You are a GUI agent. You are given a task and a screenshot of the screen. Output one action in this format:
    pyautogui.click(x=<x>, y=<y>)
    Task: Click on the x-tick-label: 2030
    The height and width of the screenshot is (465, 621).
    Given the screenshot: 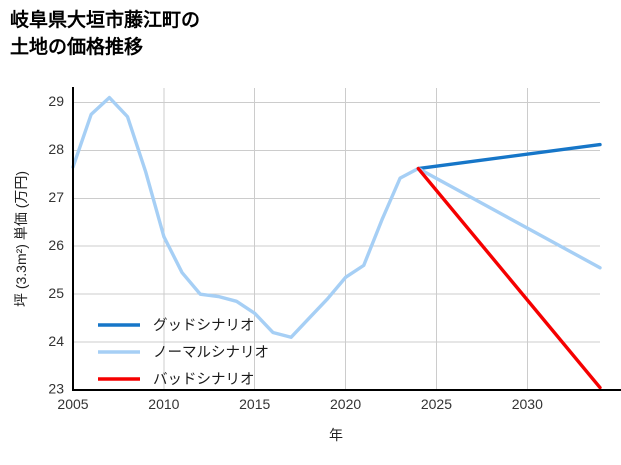 What is the action you would take?
    pyautogui.click(x=527, y=404)
    